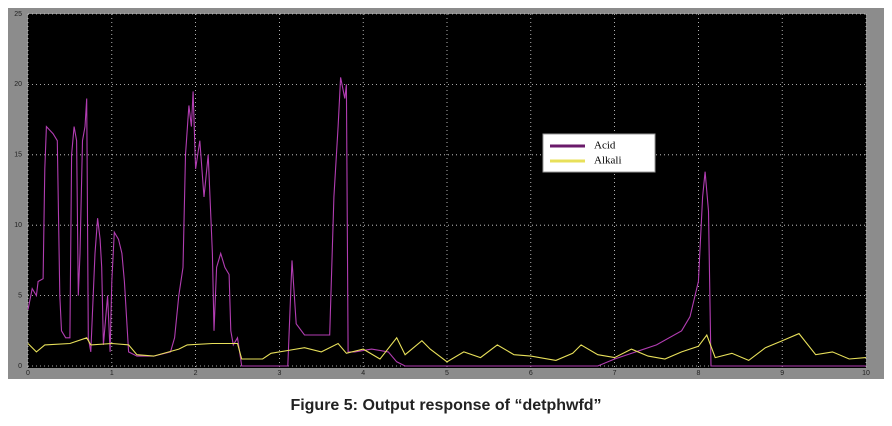 The width and height of the screenshot is (892, 426). What do you see at coordinates (599, 153) in the screenshot?
I see `legend` at bounding box center [599, 153].